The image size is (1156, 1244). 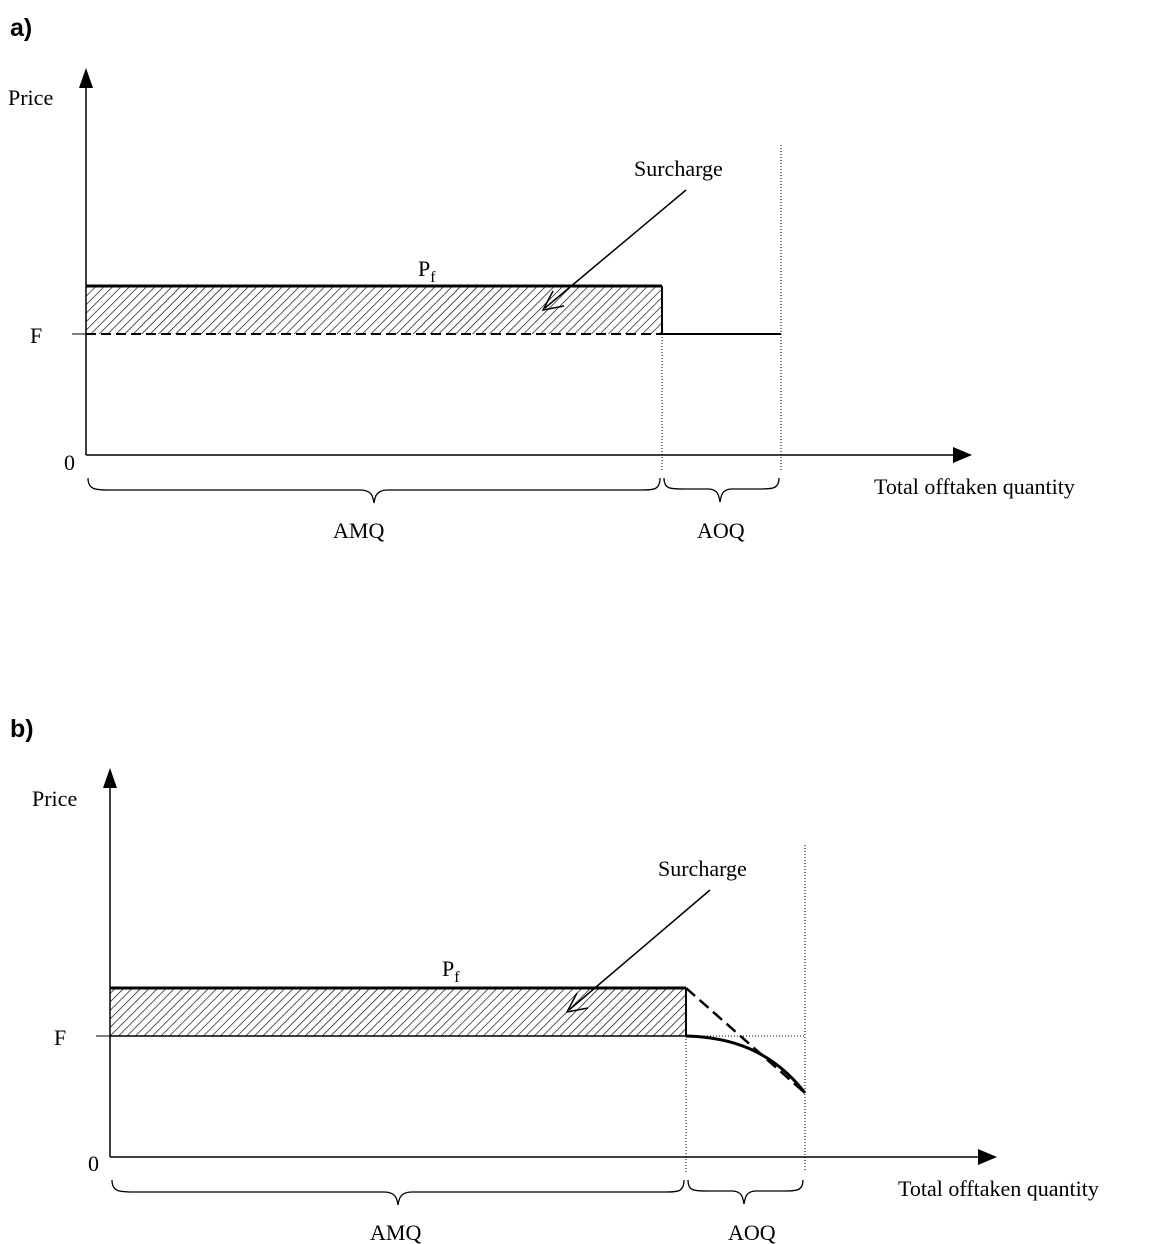 What do you see at coordinates (22, 729) in the screenshot?
I see `panel-b-letter: b)` at bounding box center [22, 729].